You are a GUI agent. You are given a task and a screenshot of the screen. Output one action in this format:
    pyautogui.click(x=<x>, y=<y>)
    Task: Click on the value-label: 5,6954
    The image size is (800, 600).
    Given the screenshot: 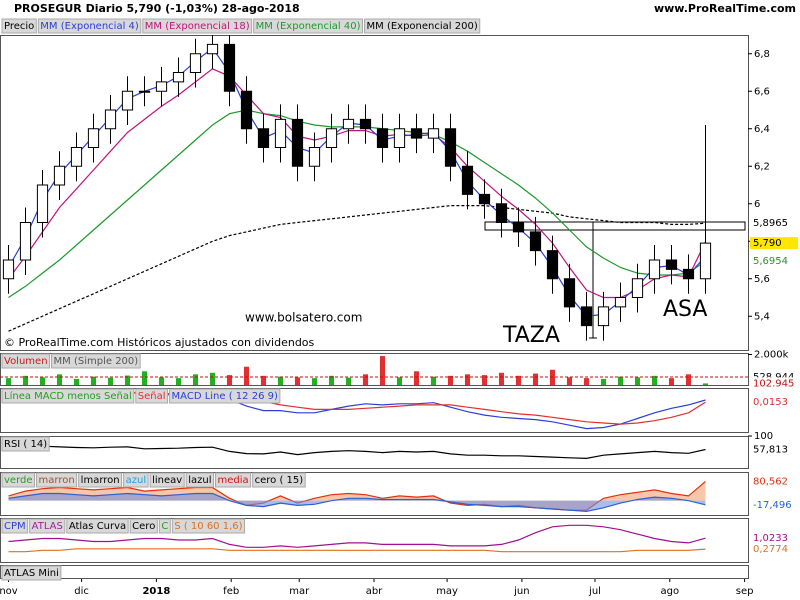 What is the action you would take?
    pyautogui.click(x=770, y=261)
    